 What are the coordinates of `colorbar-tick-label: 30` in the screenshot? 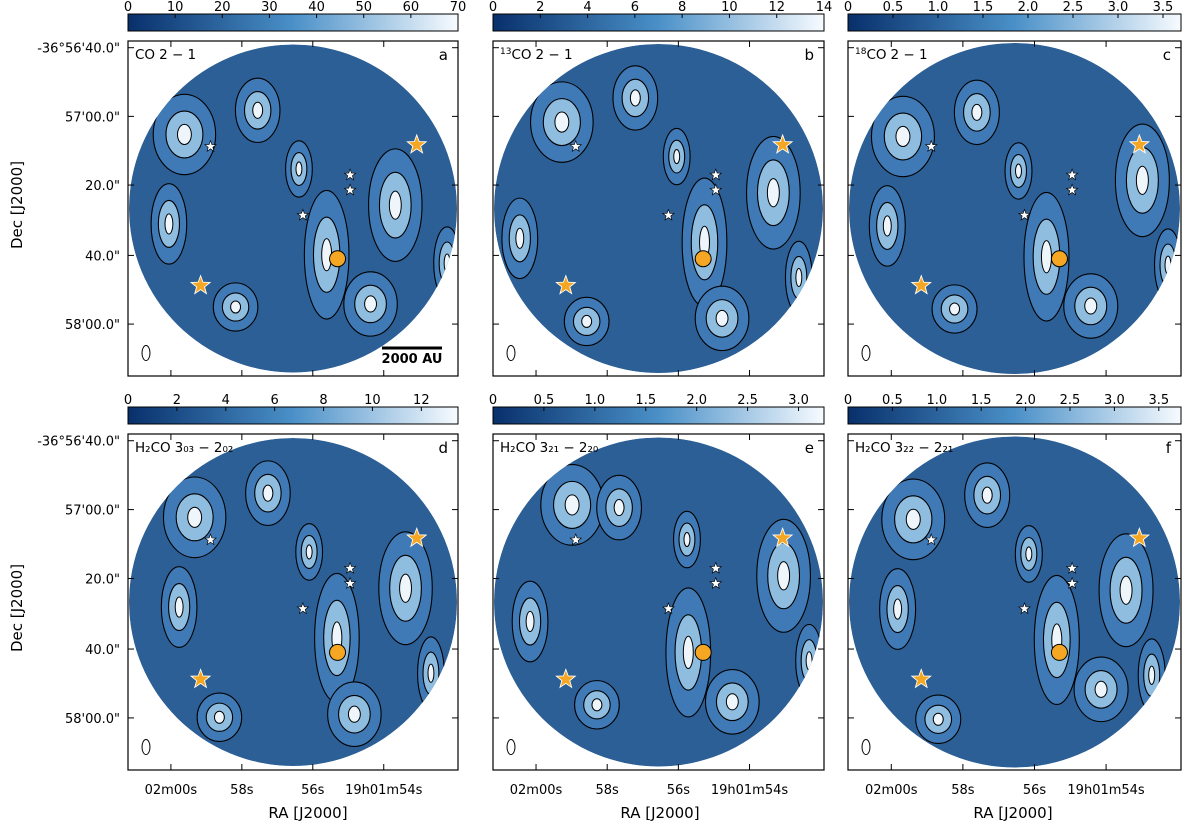 It's located at (269, 7).